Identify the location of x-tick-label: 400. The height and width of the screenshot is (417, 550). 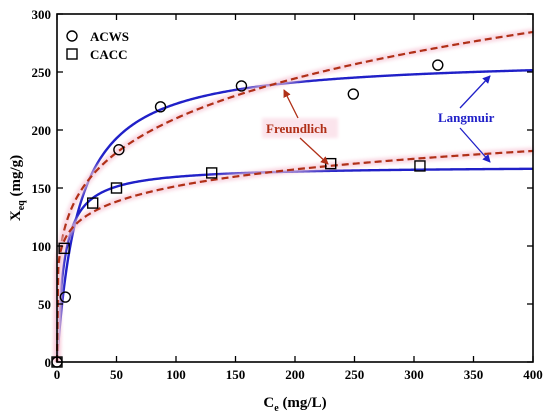
(533, 374).